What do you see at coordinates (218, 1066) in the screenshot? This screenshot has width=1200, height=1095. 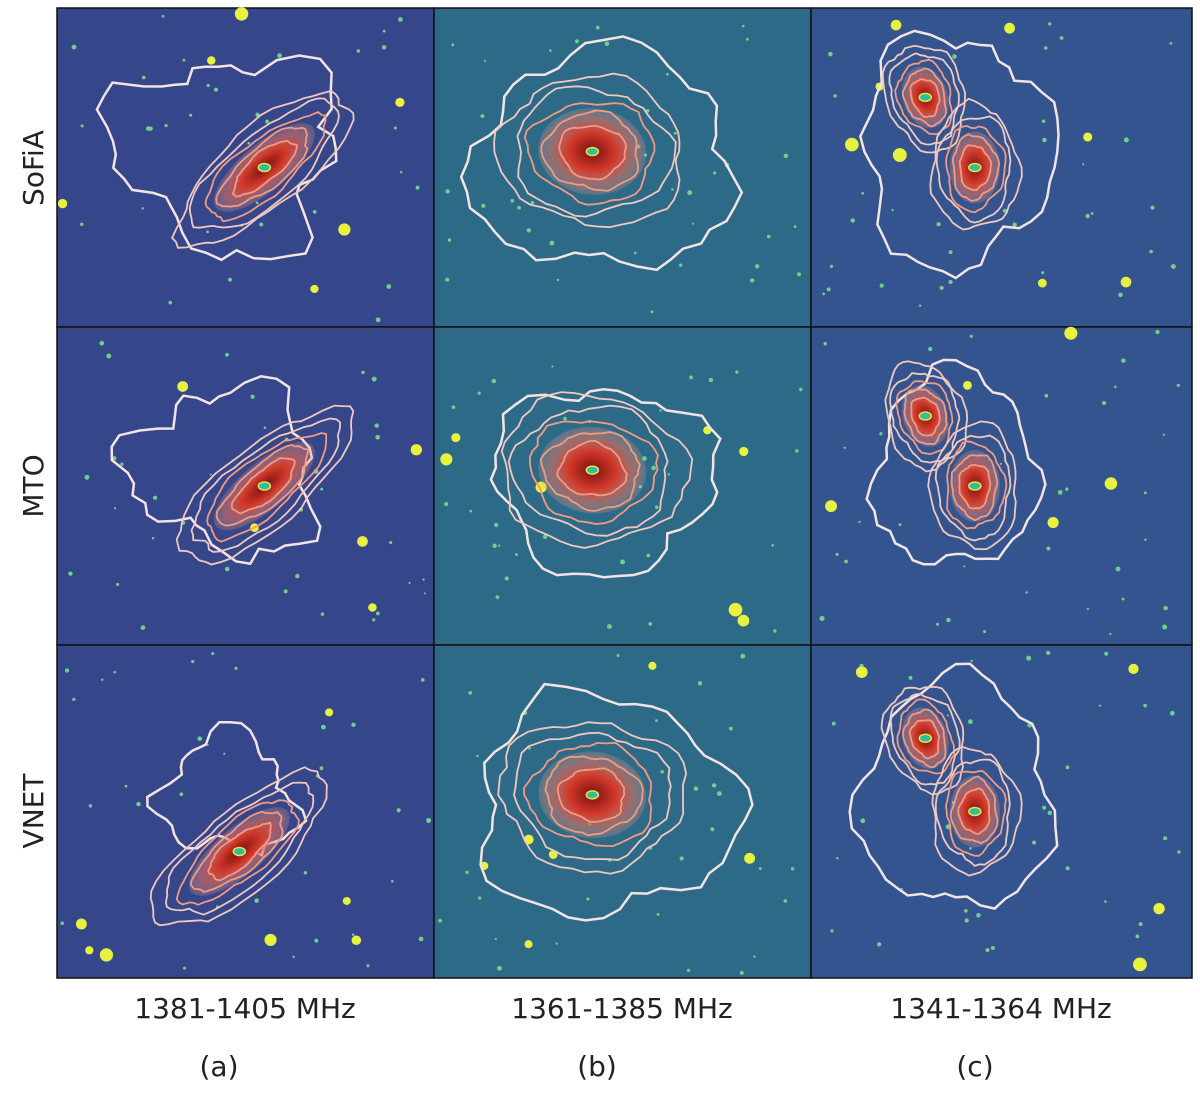 I see `panel-tag: (a)` at bounding box center [218, 1066].